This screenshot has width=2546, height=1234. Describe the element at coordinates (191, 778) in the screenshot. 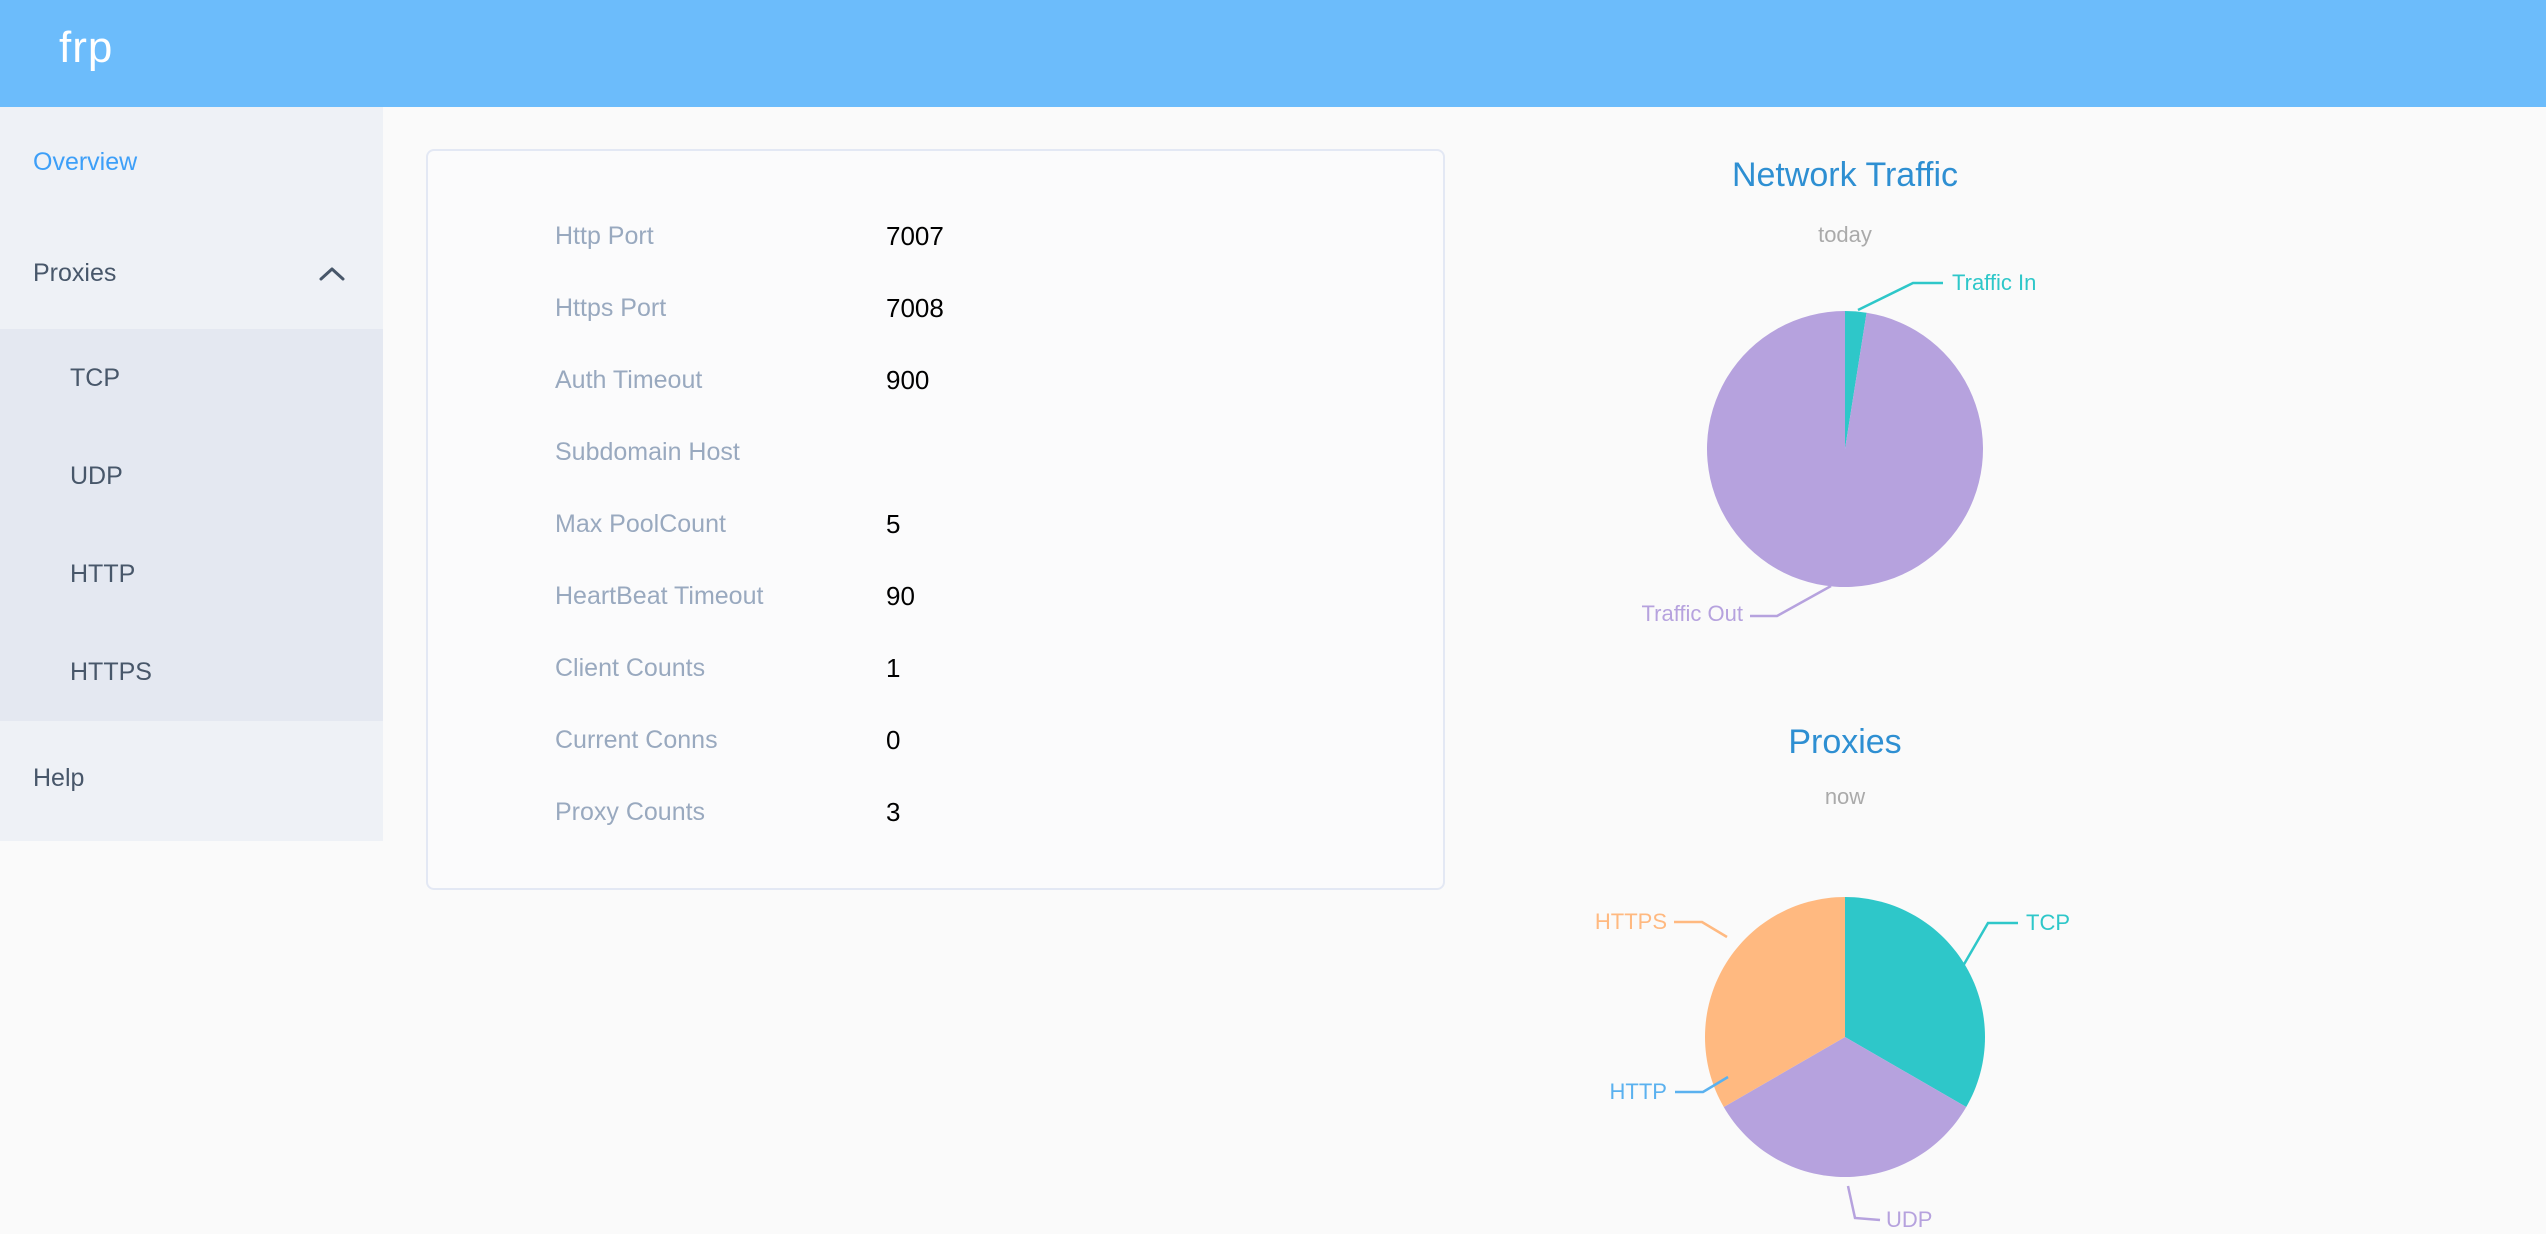

I see `sidebar-item-help: Help` at that location.